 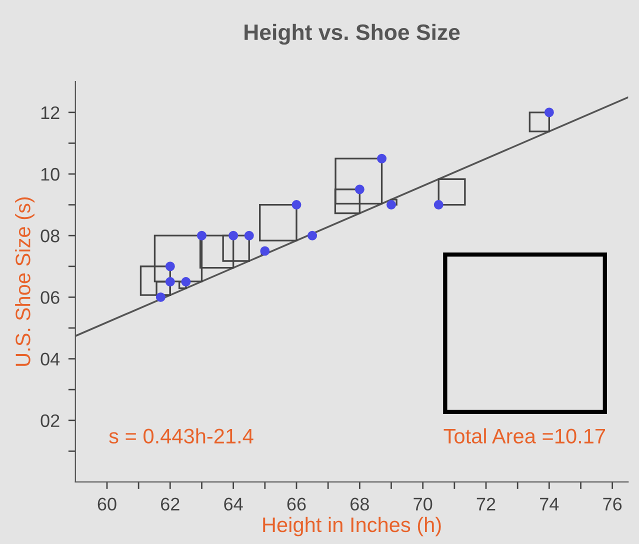 I want to click on y-tick-label: 10, so click(x=50, y=174).